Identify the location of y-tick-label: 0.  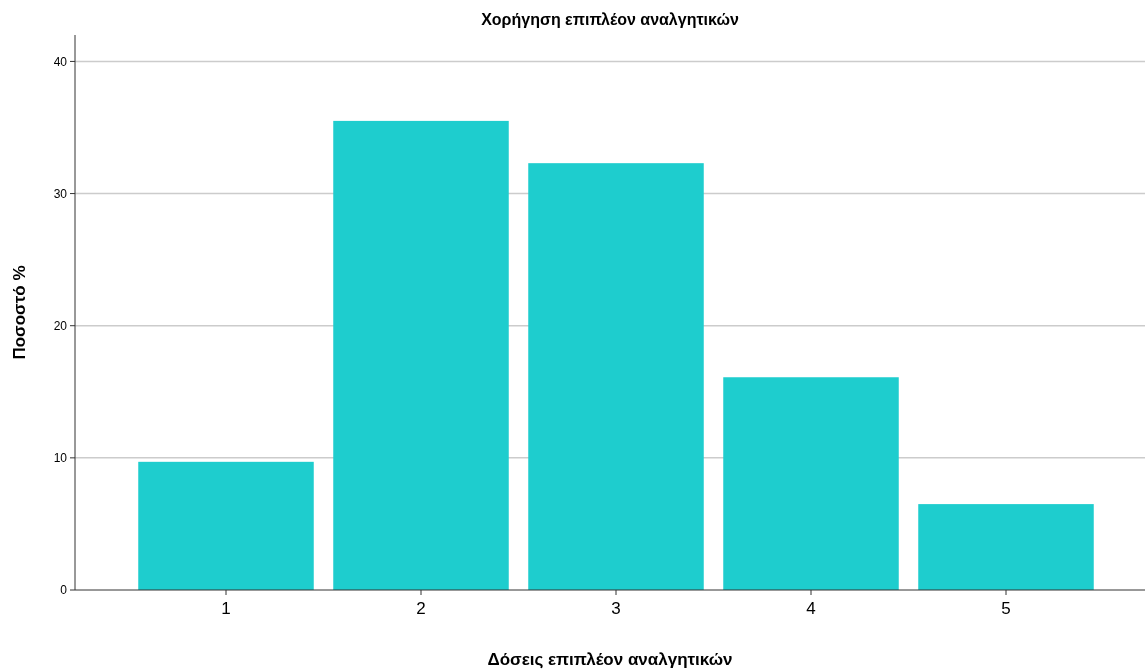
(64, 590).